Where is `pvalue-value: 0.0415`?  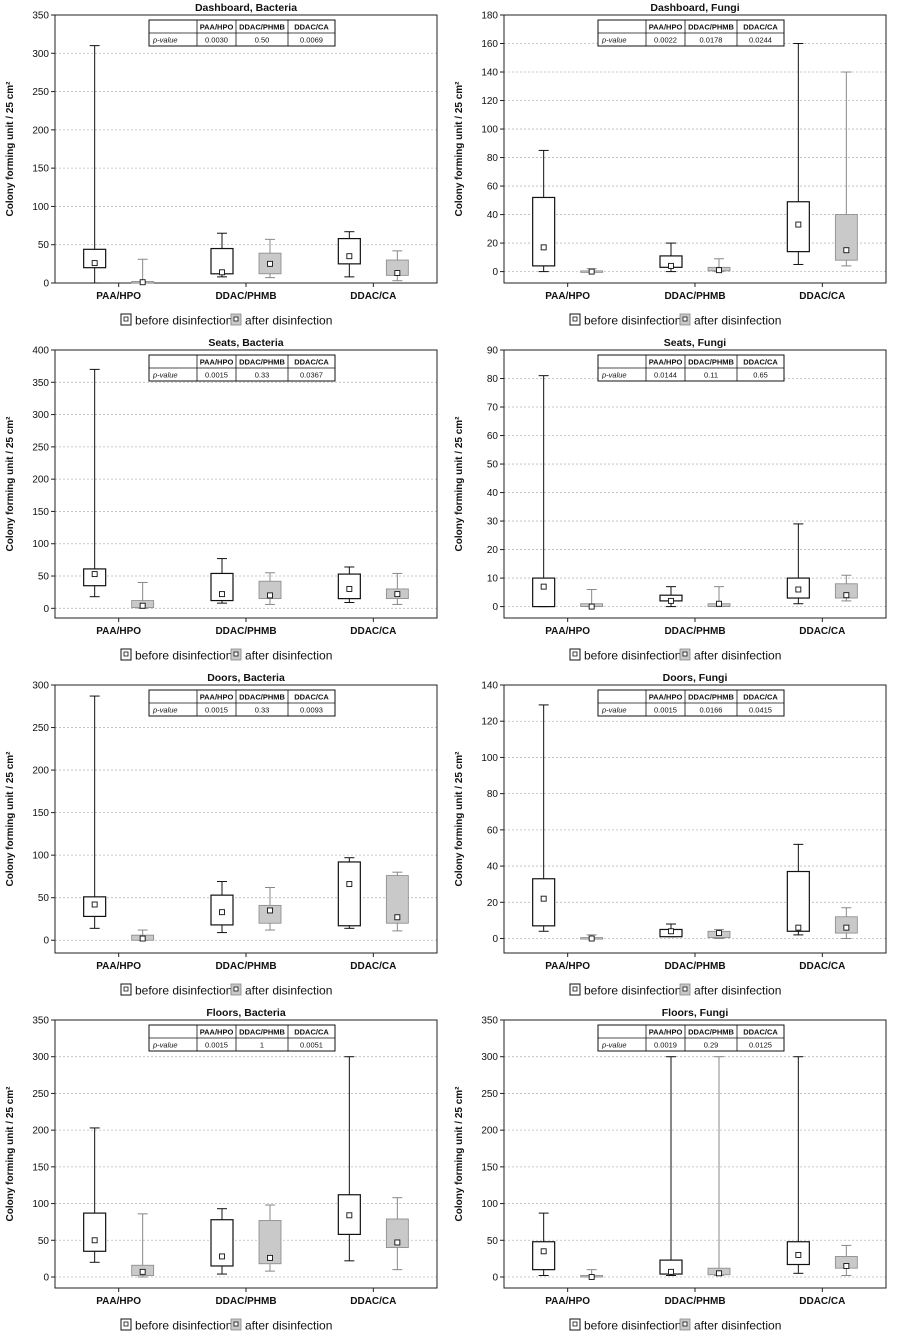
pvalue-value: 0.0415 is located at coordinates (760, 710).